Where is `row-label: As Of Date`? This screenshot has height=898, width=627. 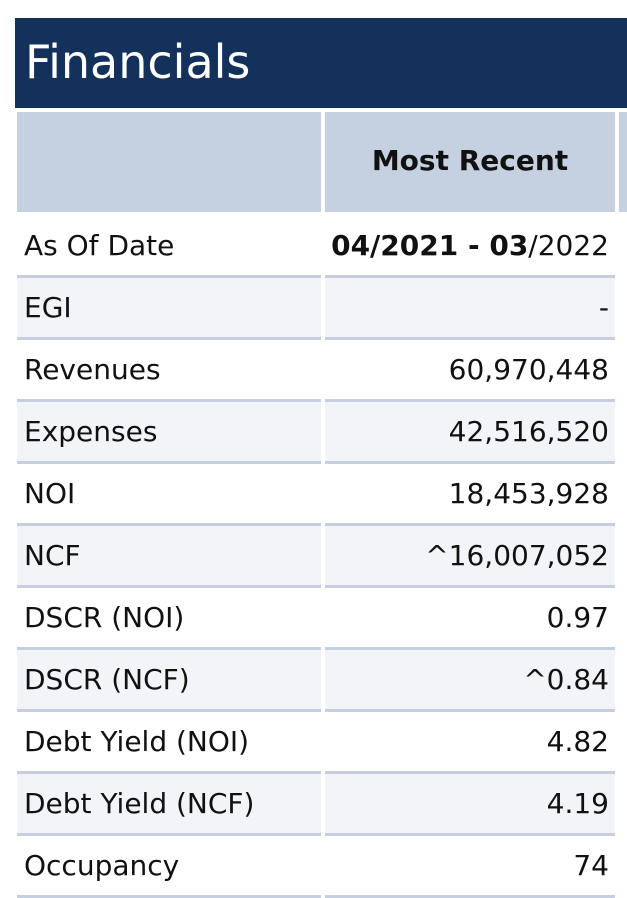
row-label: As Of Date is located at coordinates (99, 245).